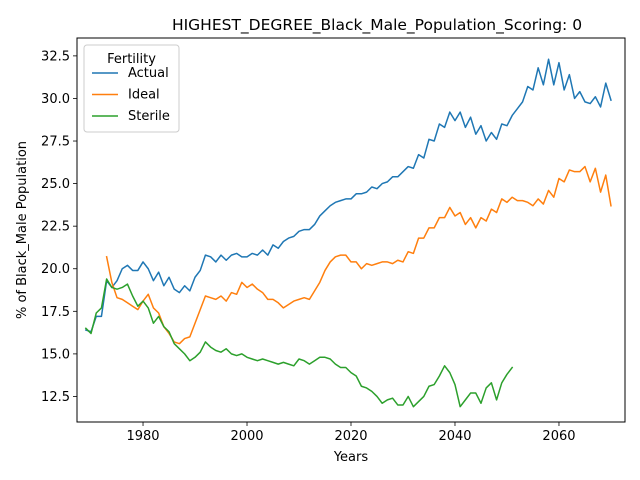 The image size is (640, 480). Describe the element at coordinates (22, 230) in the screenshot. I see `y-axis-label: % of Black_Male Population` at that location.